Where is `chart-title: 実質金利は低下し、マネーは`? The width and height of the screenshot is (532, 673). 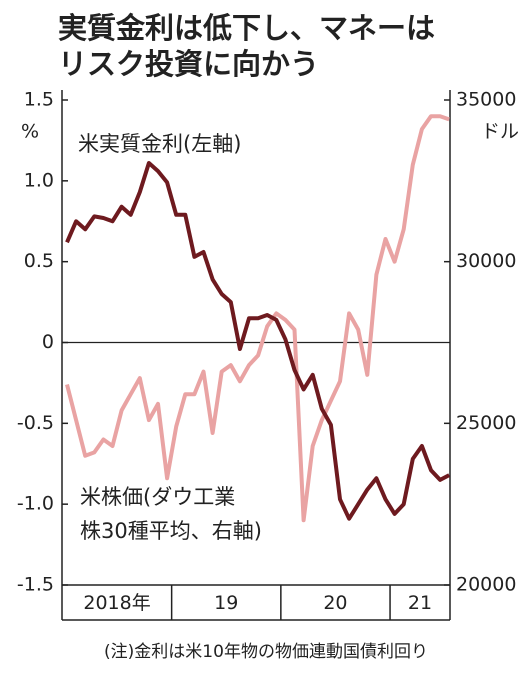 chart-title: 実質金利は低下し、マネーは is located at coordinates (246, 28).